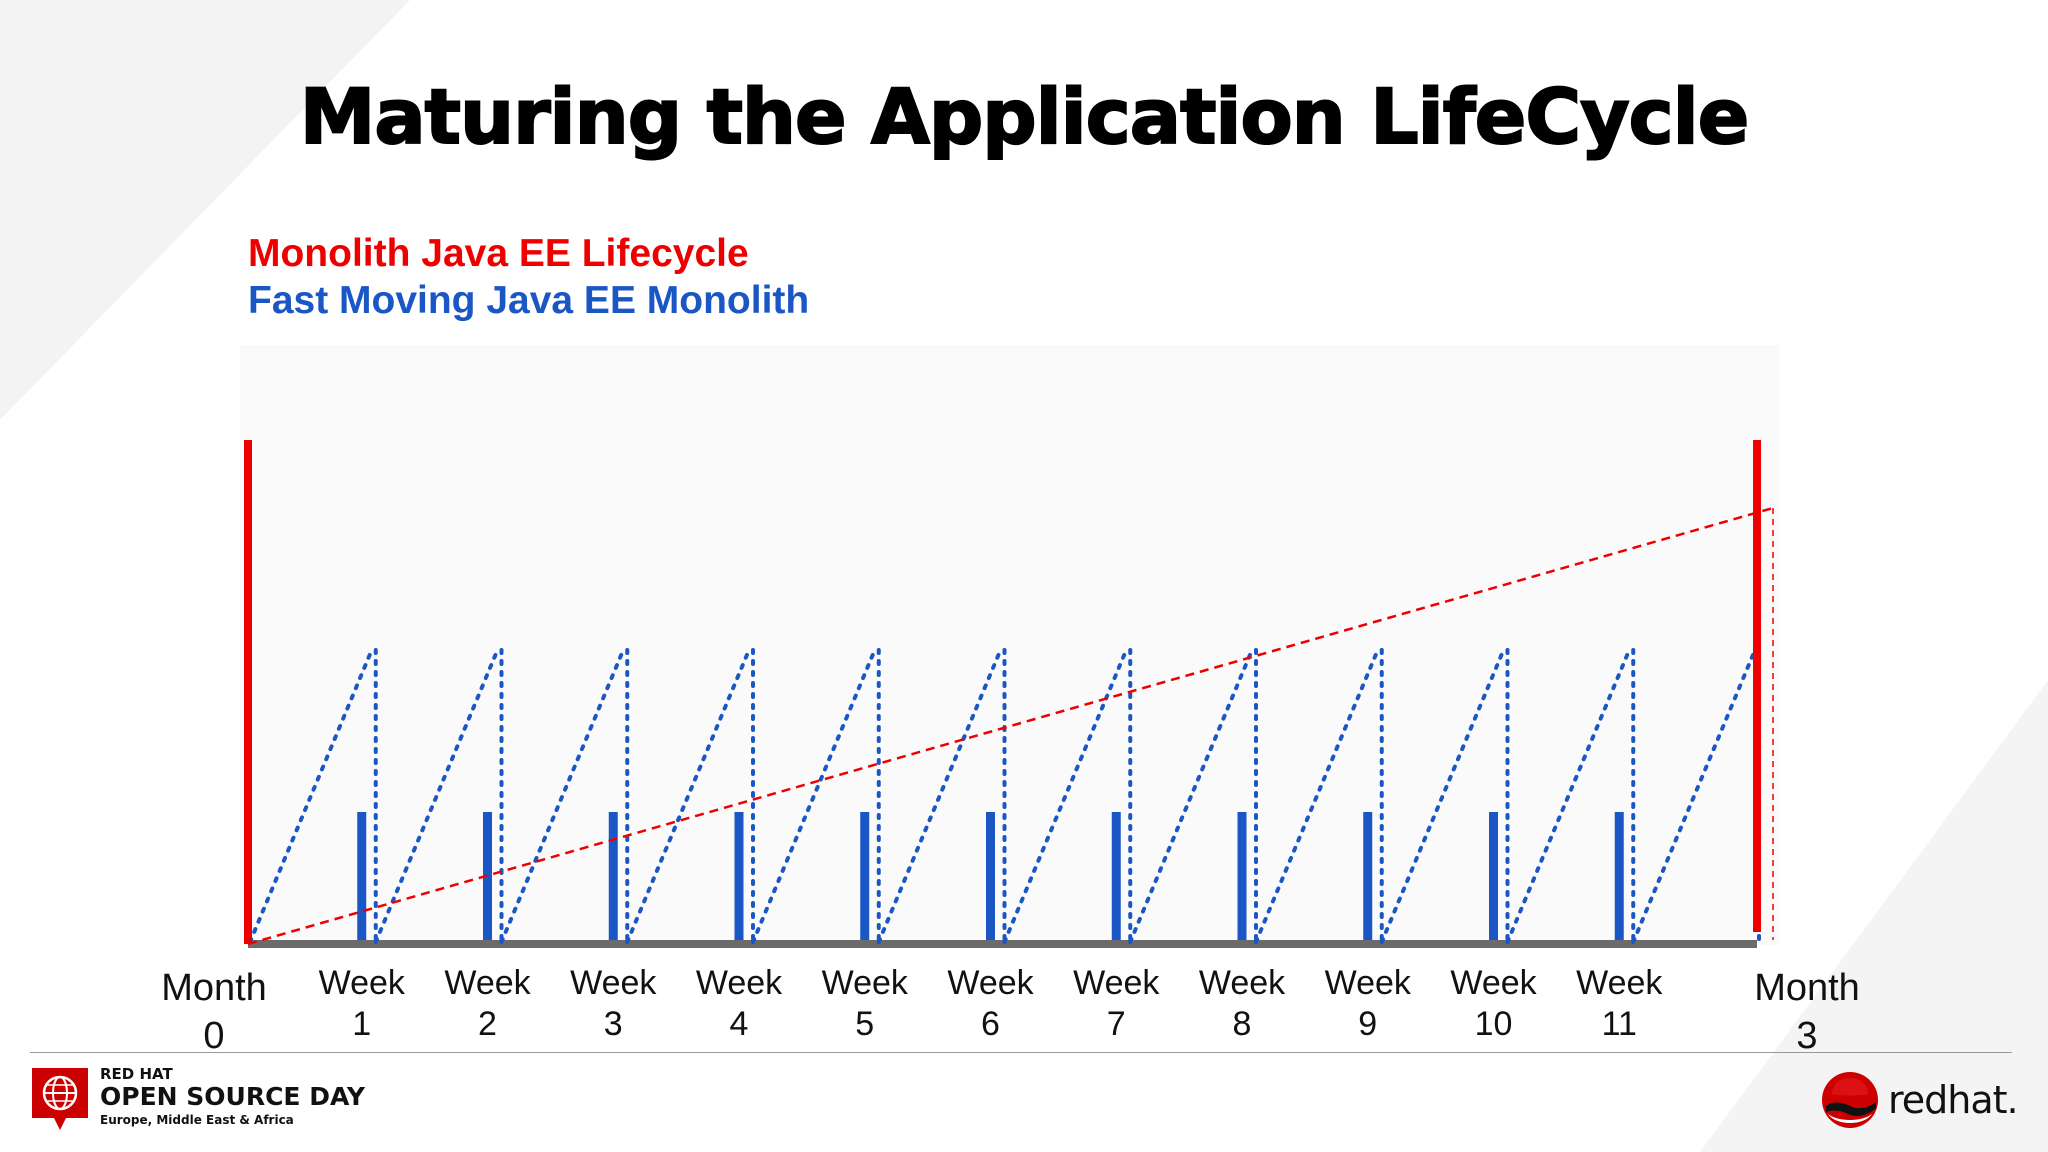 Image resolution: width=2048 pixels, height=1152 pixels. Describe the element at coordinates (498, 253) in the screenshot. I see `legend-monolith-lifecycle: Monolith Java EE Lifecycle` at that location.